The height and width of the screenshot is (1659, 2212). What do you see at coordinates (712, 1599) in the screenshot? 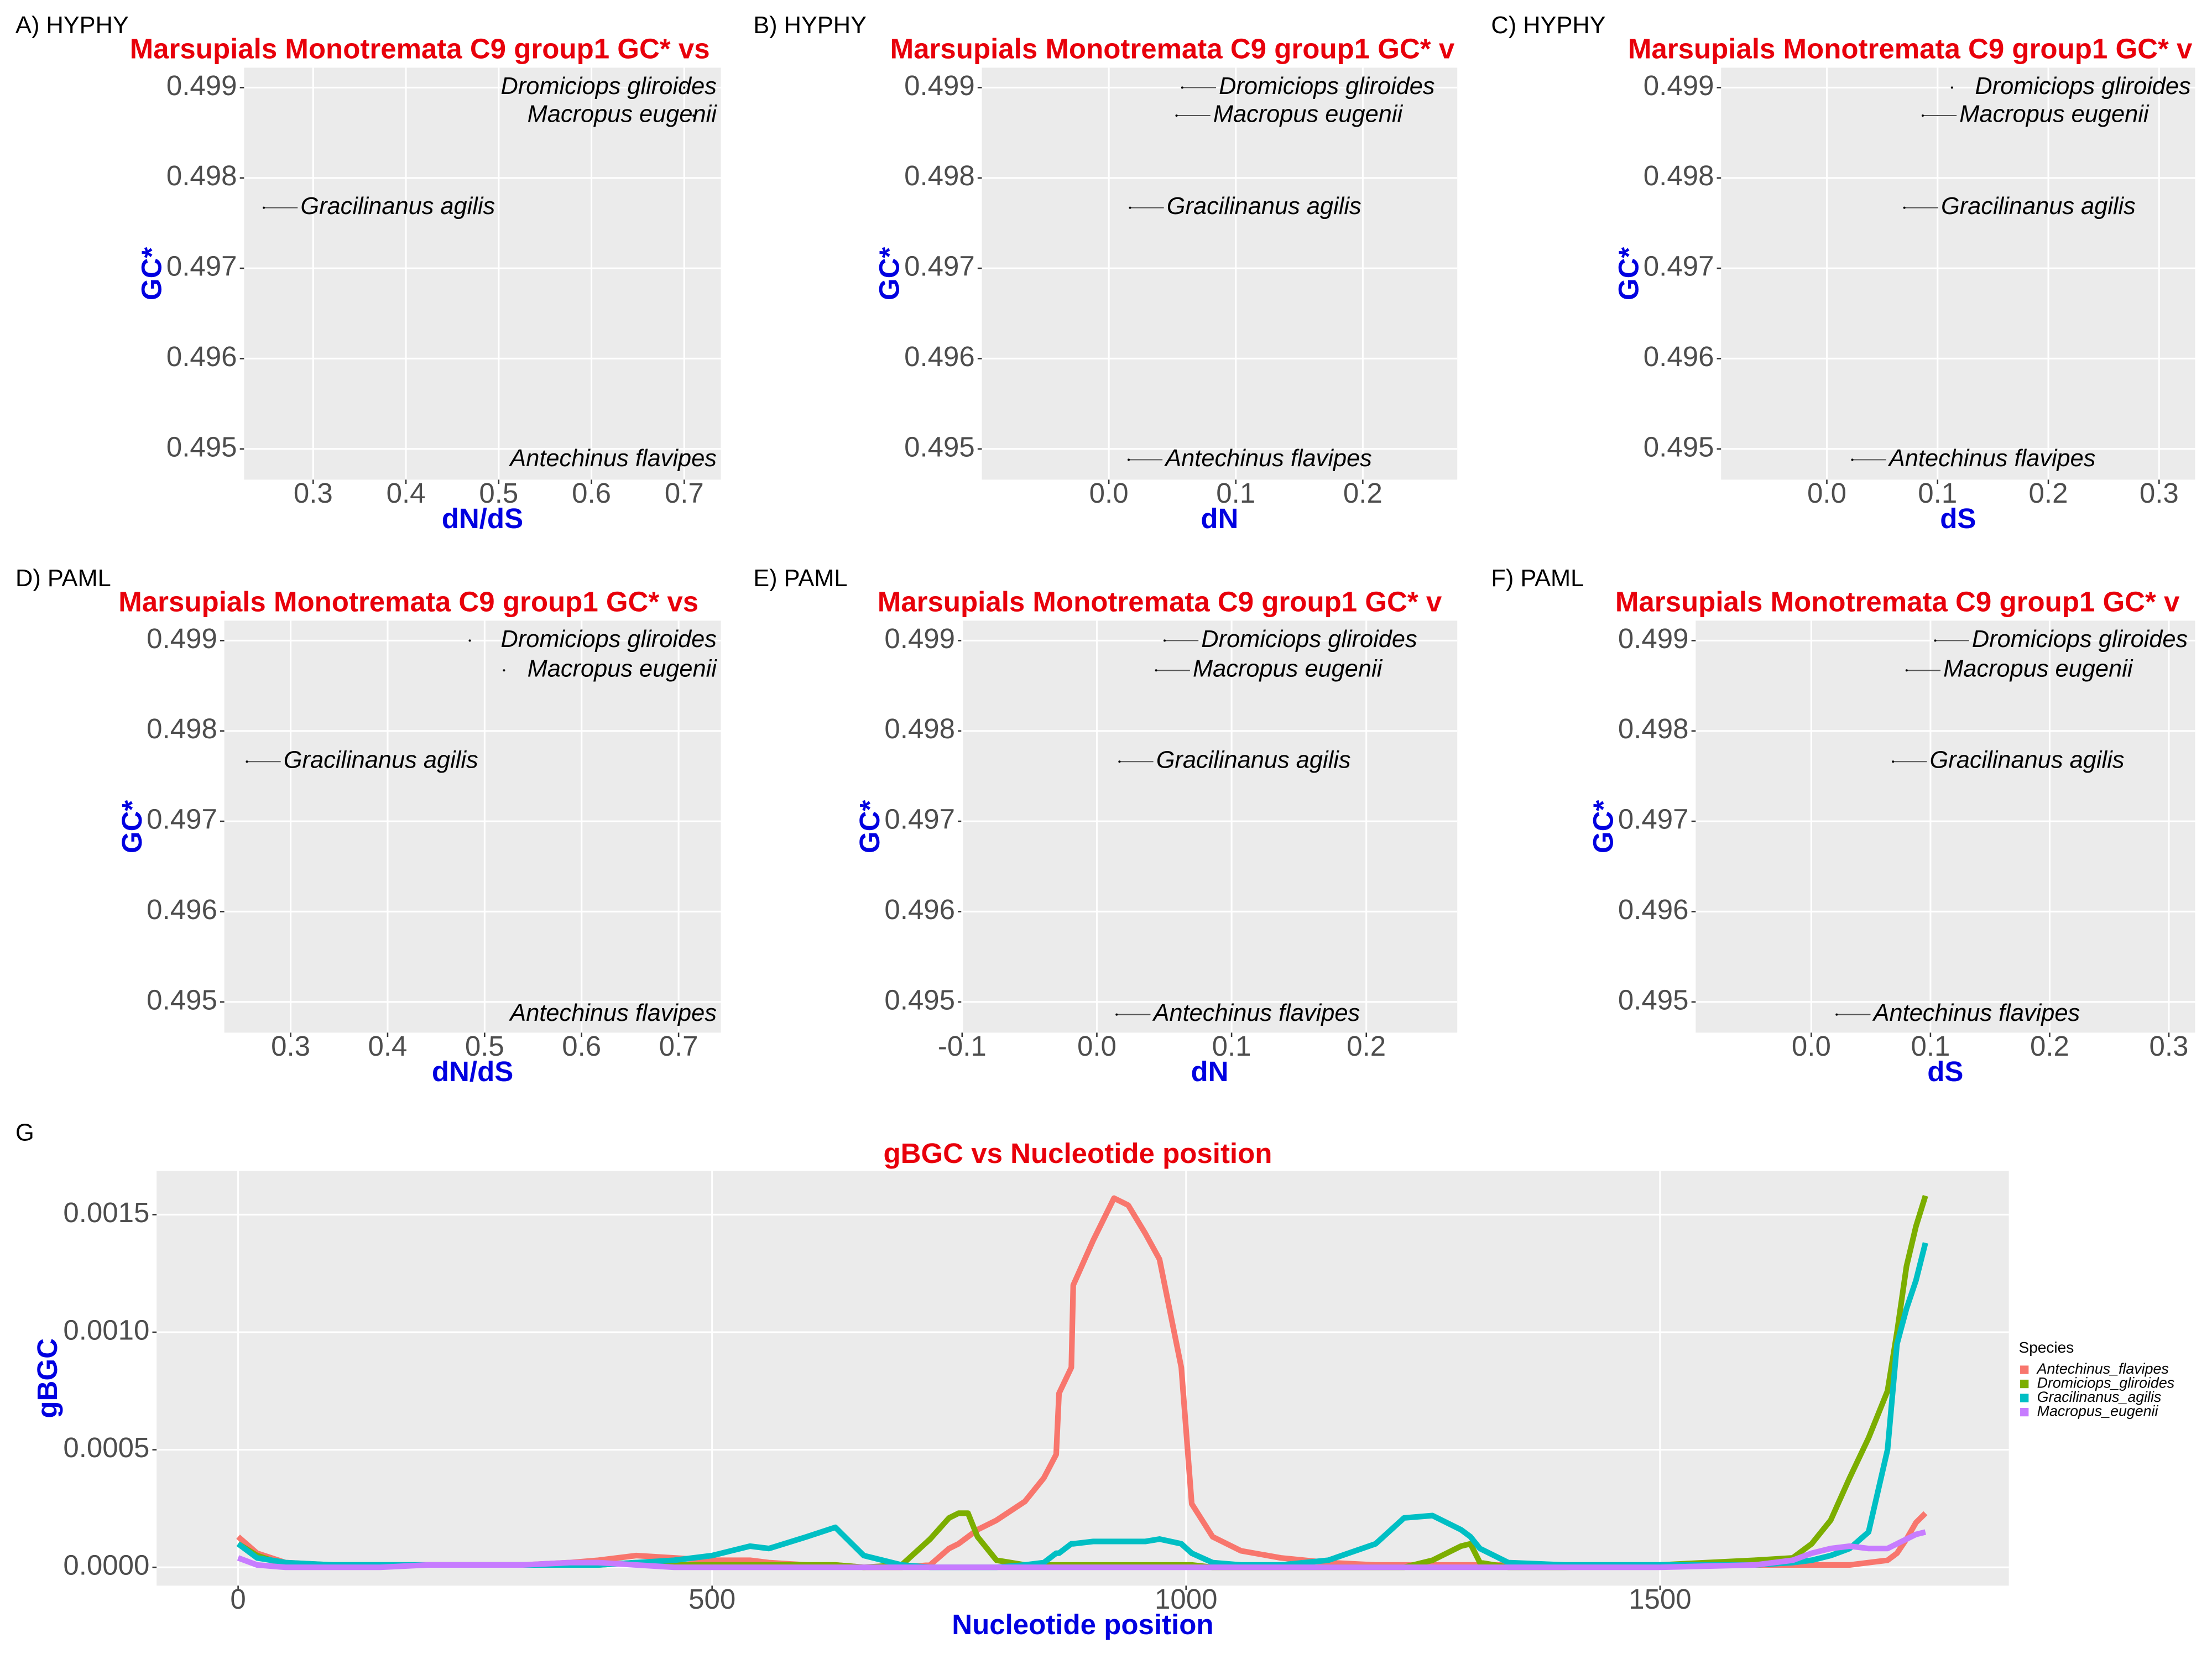
I see `x-tick-label: 500` at bounding box center [712, 1599].